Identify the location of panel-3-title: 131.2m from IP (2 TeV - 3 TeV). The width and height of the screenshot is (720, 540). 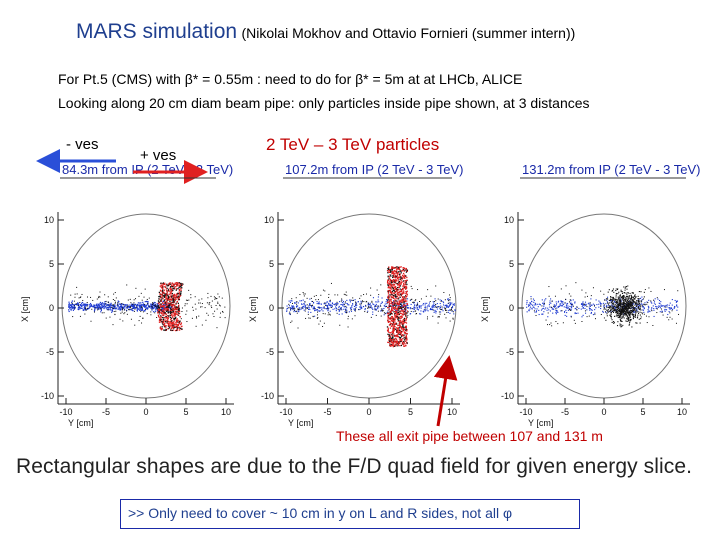
(611, 169).